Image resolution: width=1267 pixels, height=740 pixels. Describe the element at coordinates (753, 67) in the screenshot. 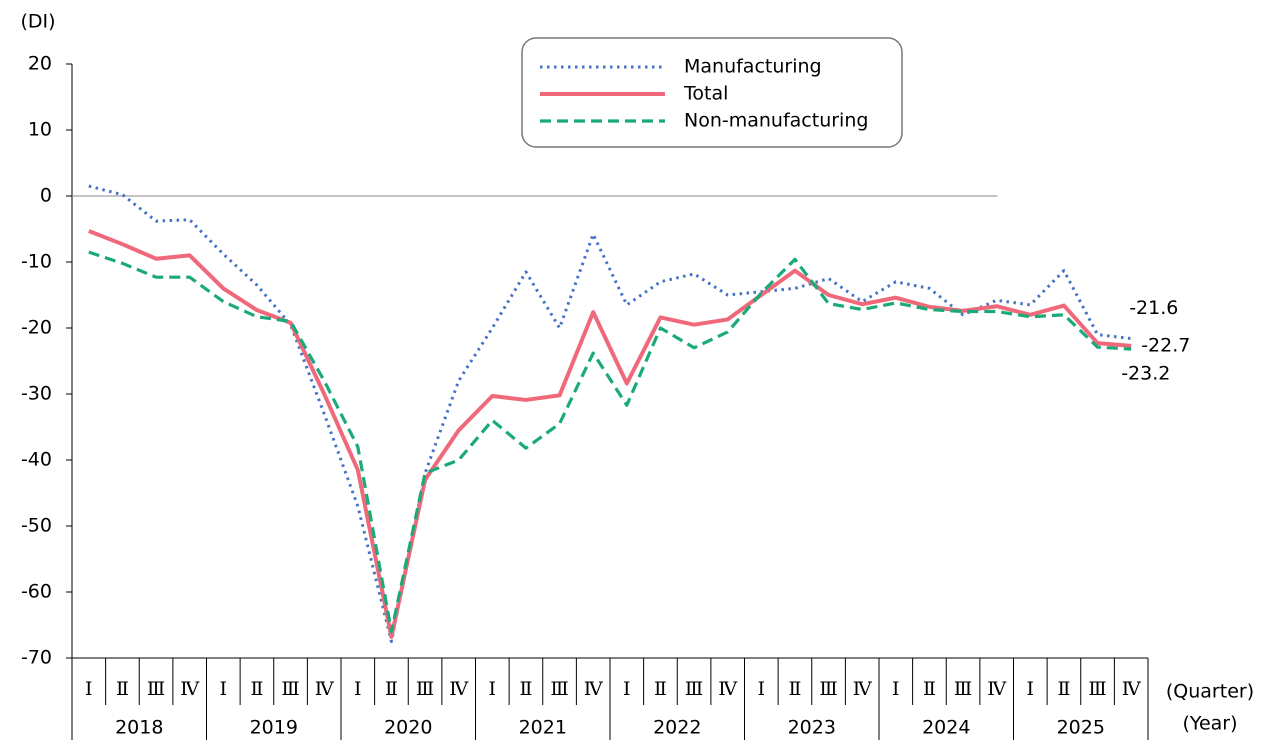

I see `legend-label: Manufacturing` at that location.